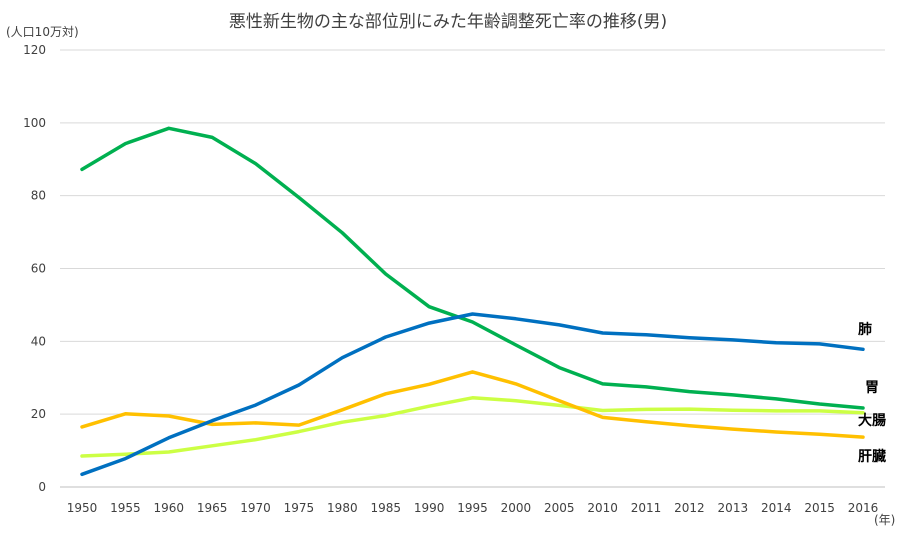 The height and width of the screenshot is (536, 905). Describe the element at coordinates (689, 508) in the screenshot. I see `x-tick-label: 2012` at that location.